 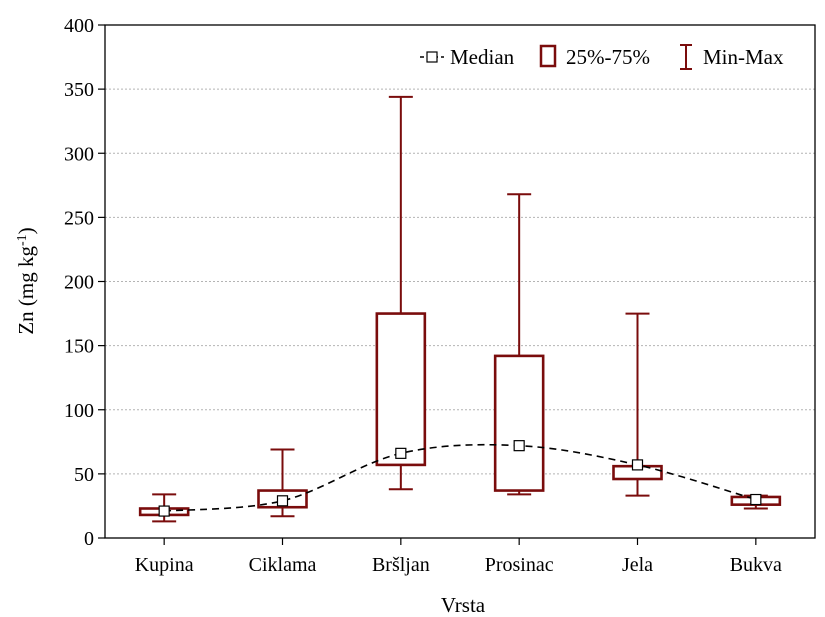 I want to click on box-prosinac, so click(x=519, y=344).